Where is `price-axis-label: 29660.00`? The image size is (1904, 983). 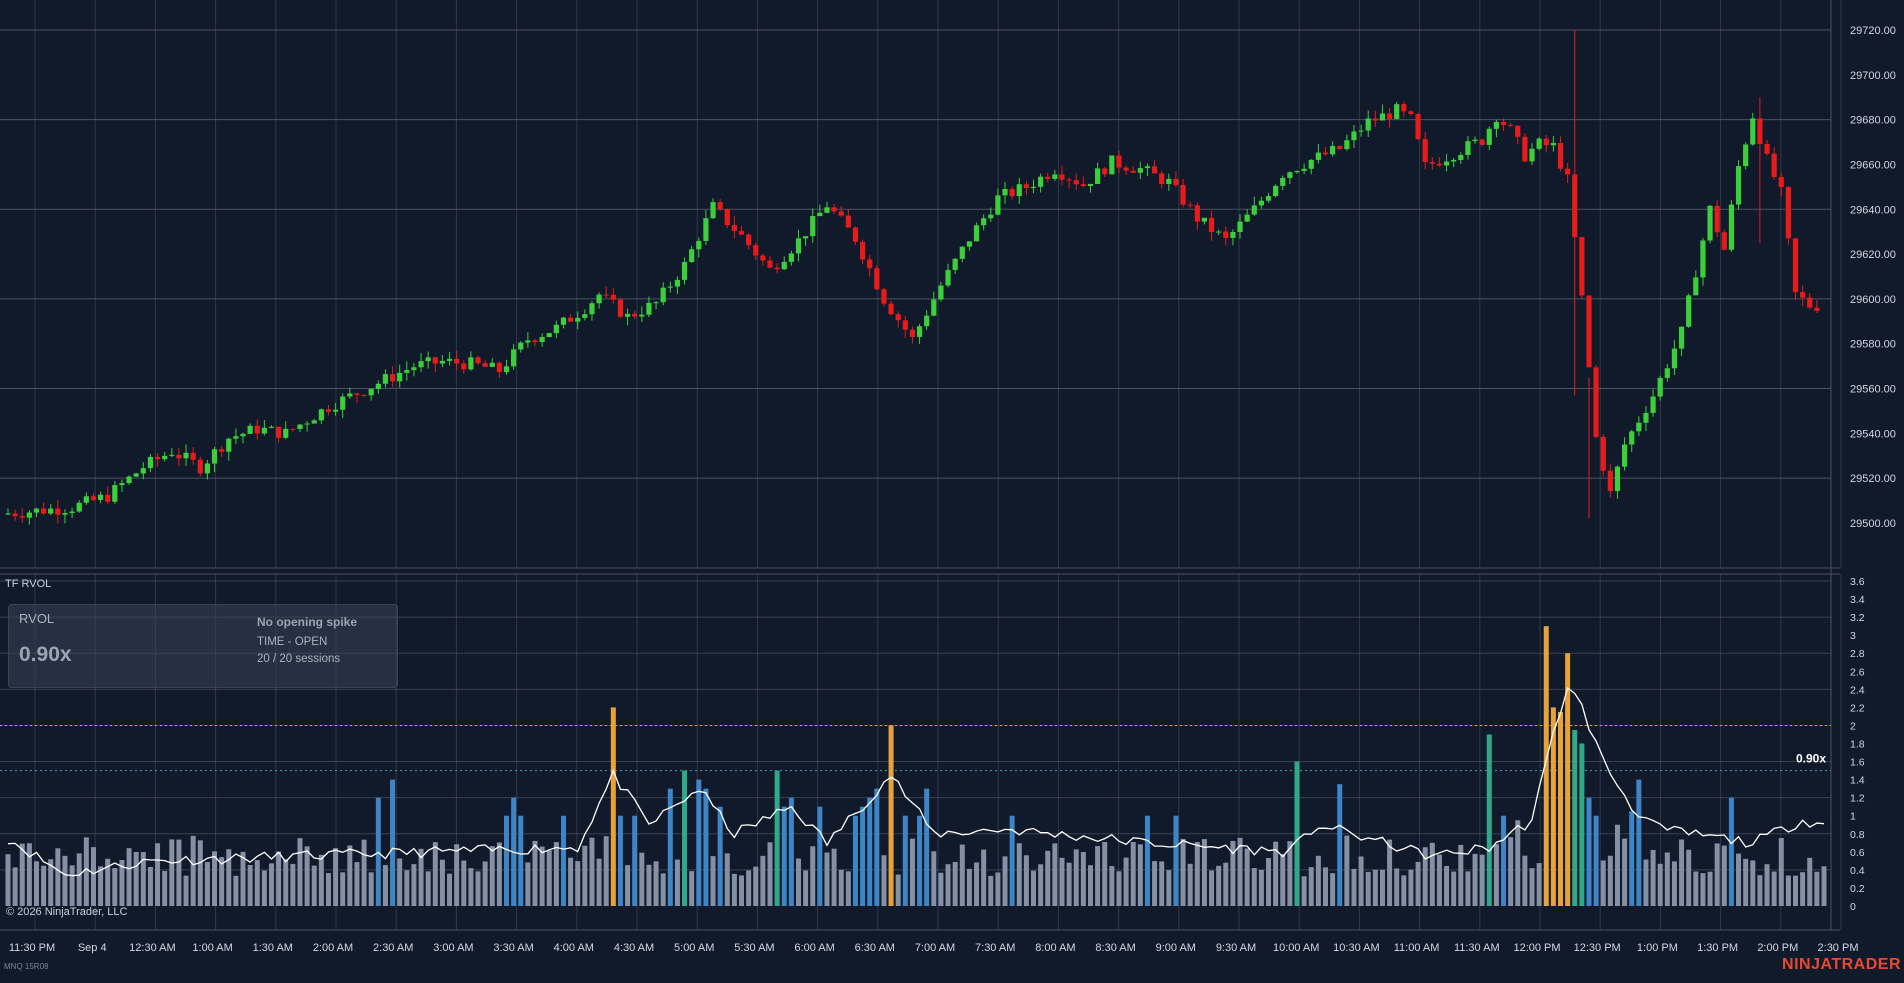
price-axis-label: 29660.00 is located at coordinates (1873, 165).